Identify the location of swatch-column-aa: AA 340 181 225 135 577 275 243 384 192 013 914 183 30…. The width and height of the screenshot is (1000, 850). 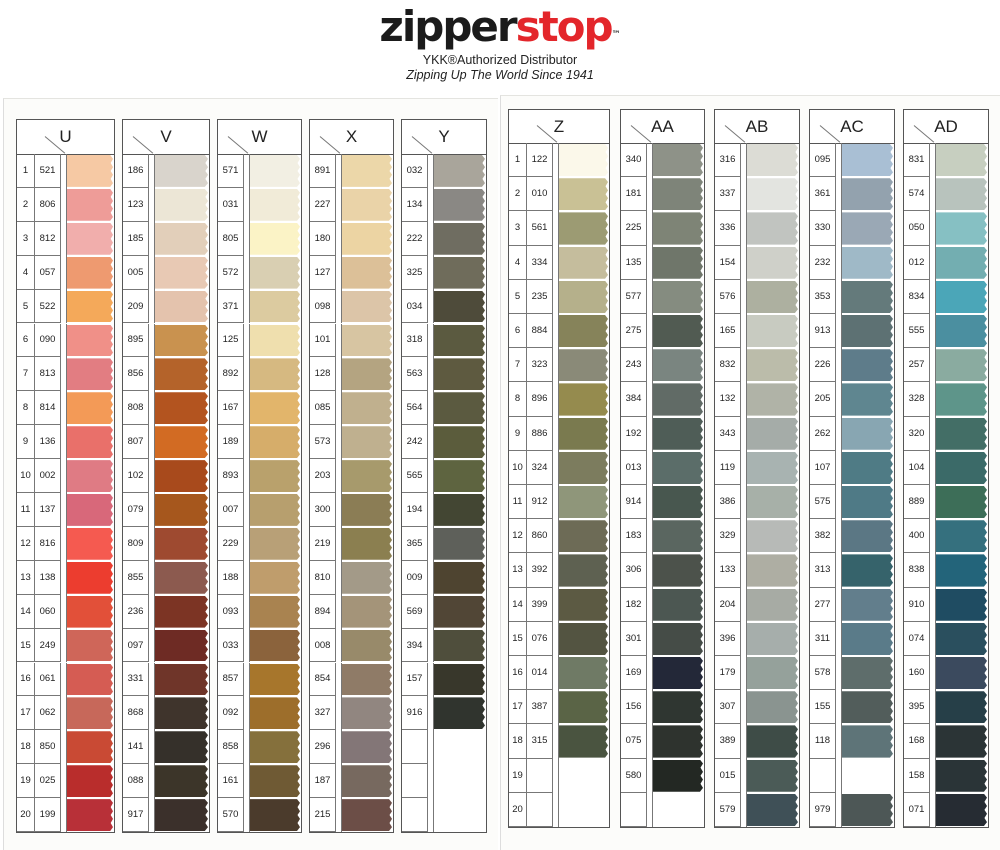
(662, 468).